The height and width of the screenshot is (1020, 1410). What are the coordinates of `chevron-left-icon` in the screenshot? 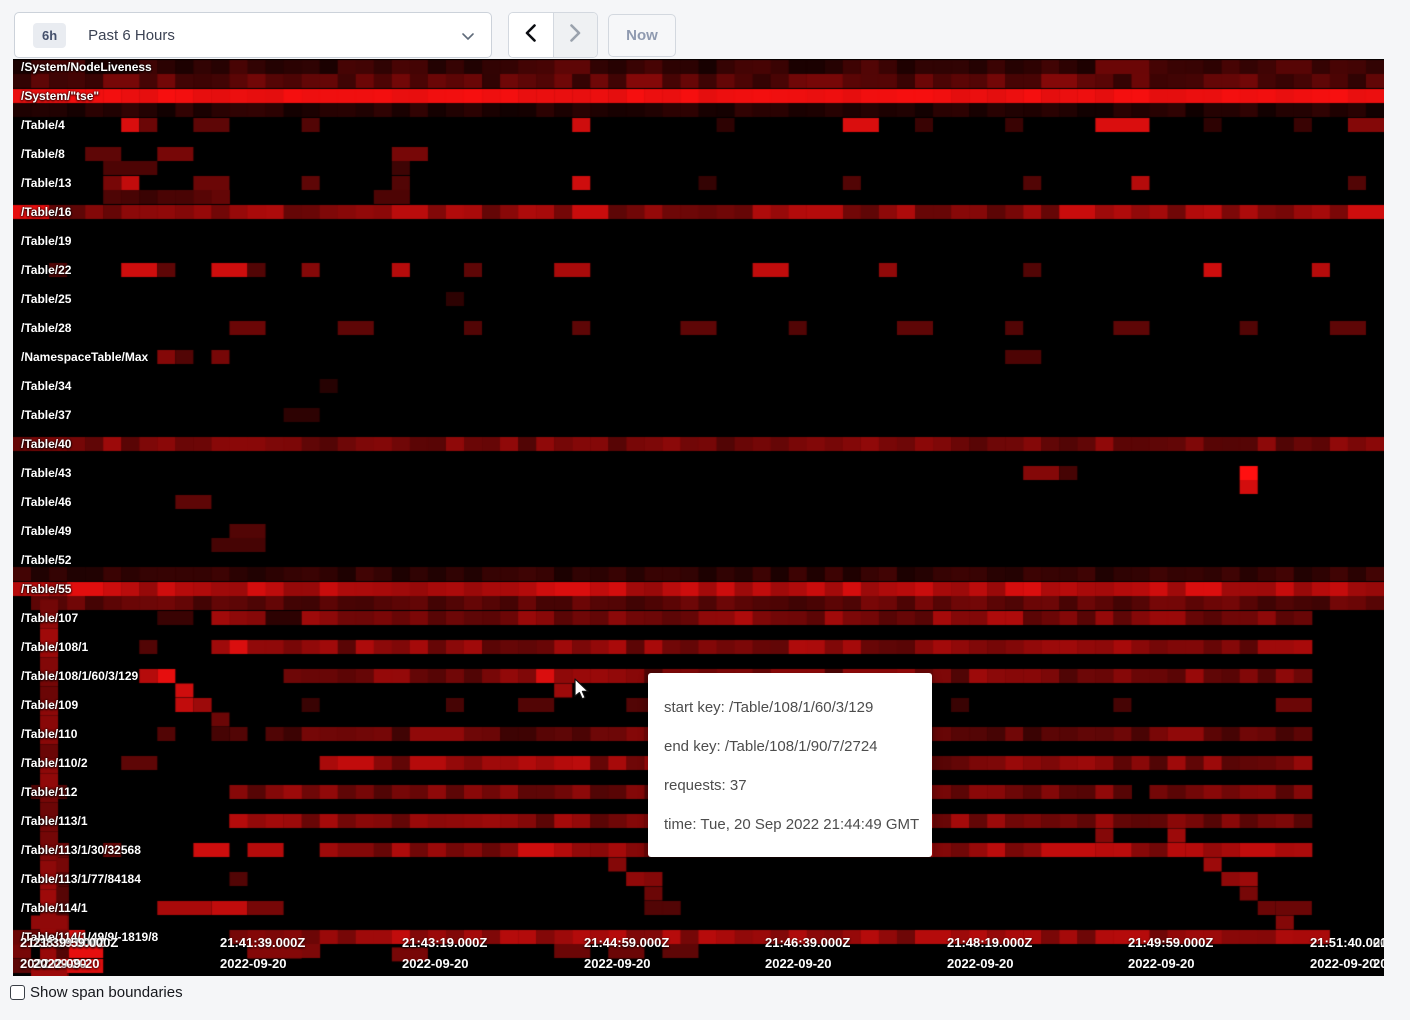 It's located at (530, 35).